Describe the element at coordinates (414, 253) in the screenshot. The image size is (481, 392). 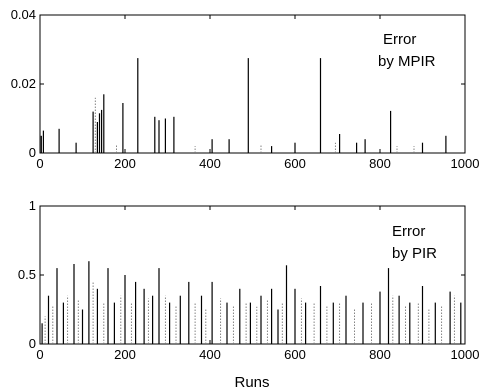
I see `annotation-line-2: by PIR` at that location.